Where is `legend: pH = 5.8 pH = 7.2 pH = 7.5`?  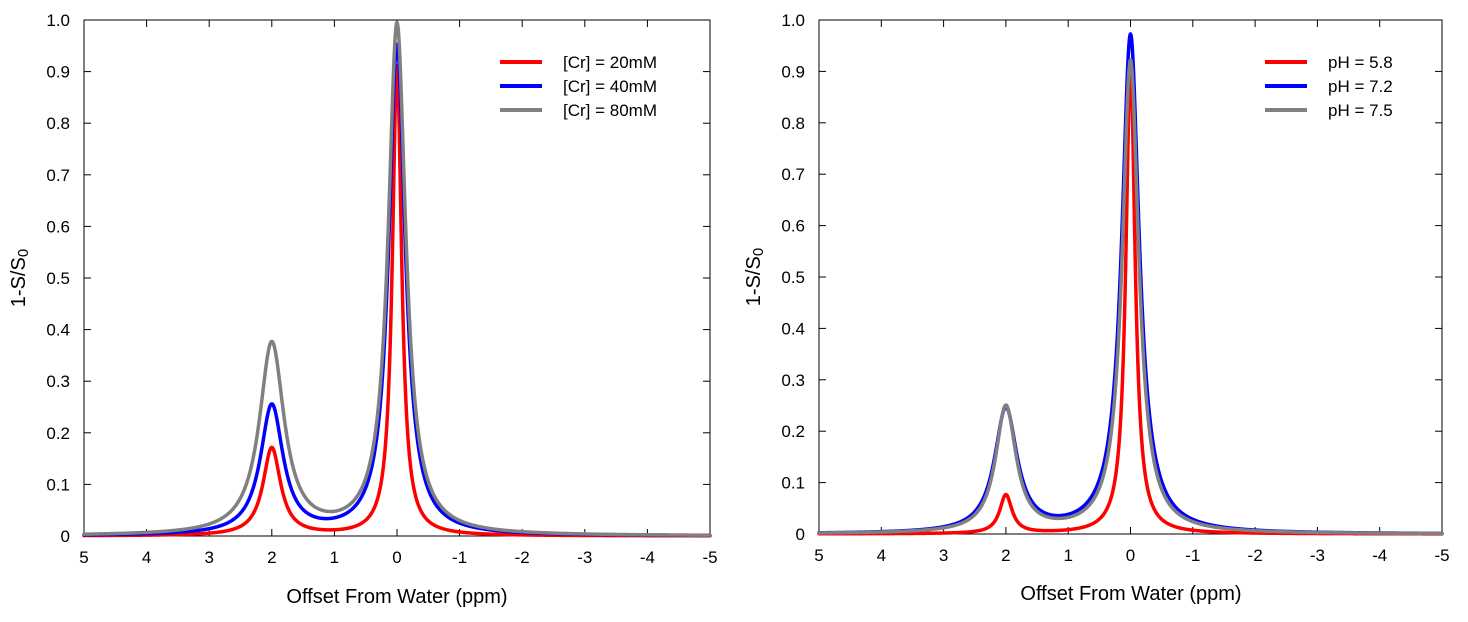 legend: pH = 5.8 pH = 7.2 pH = 7.5 is located at coordinates (1329, 86).